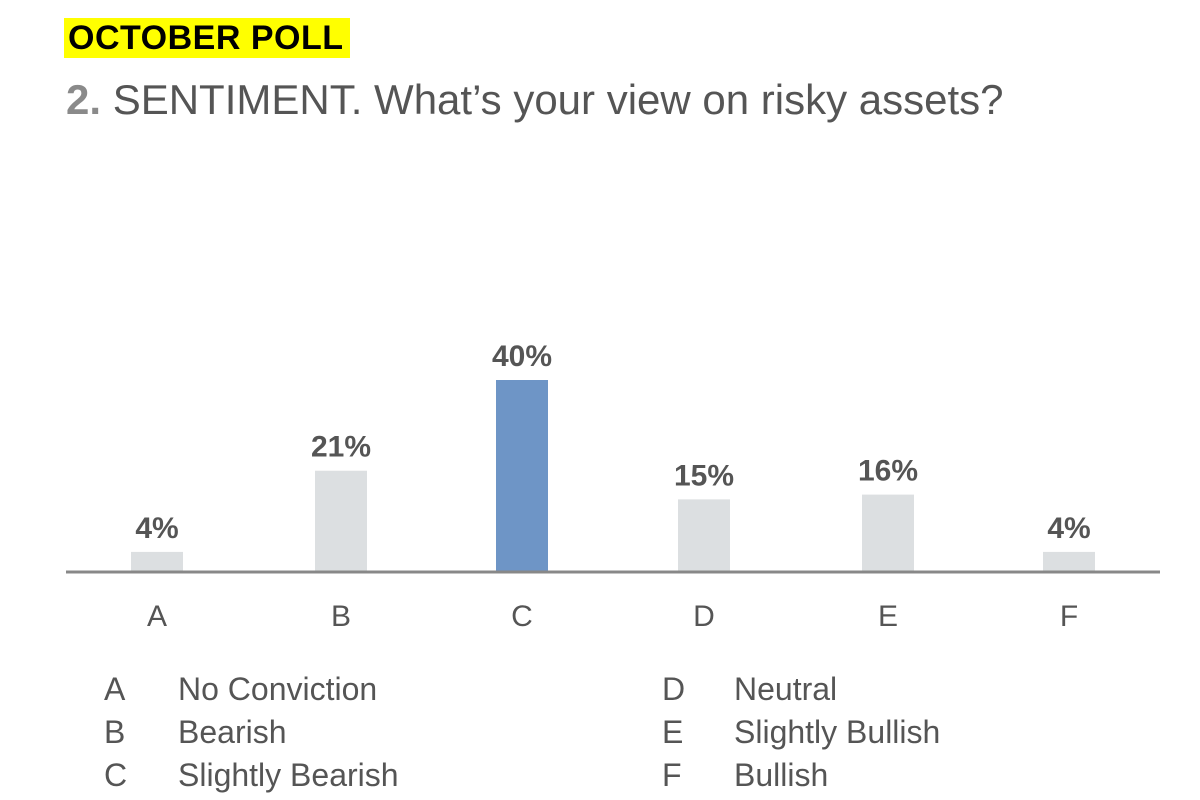  I want to click on legend-item-f: F Bullish, so click(801, 775).